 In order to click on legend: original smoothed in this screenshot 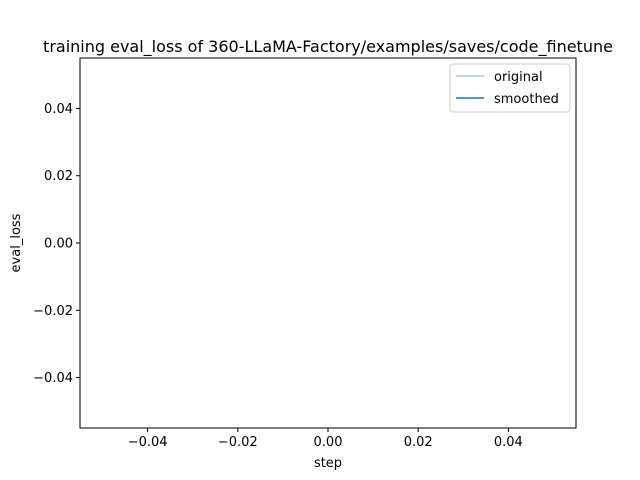, I will do `click(510, 88)`.